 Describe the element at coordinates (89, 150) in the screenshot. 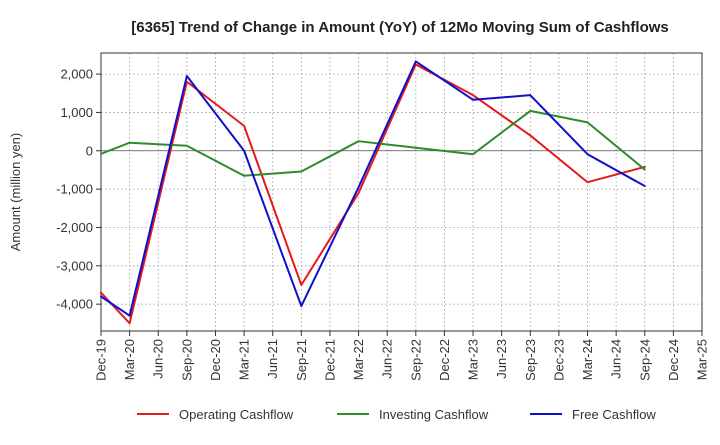

I see `y-tick-label: 0` at that location.